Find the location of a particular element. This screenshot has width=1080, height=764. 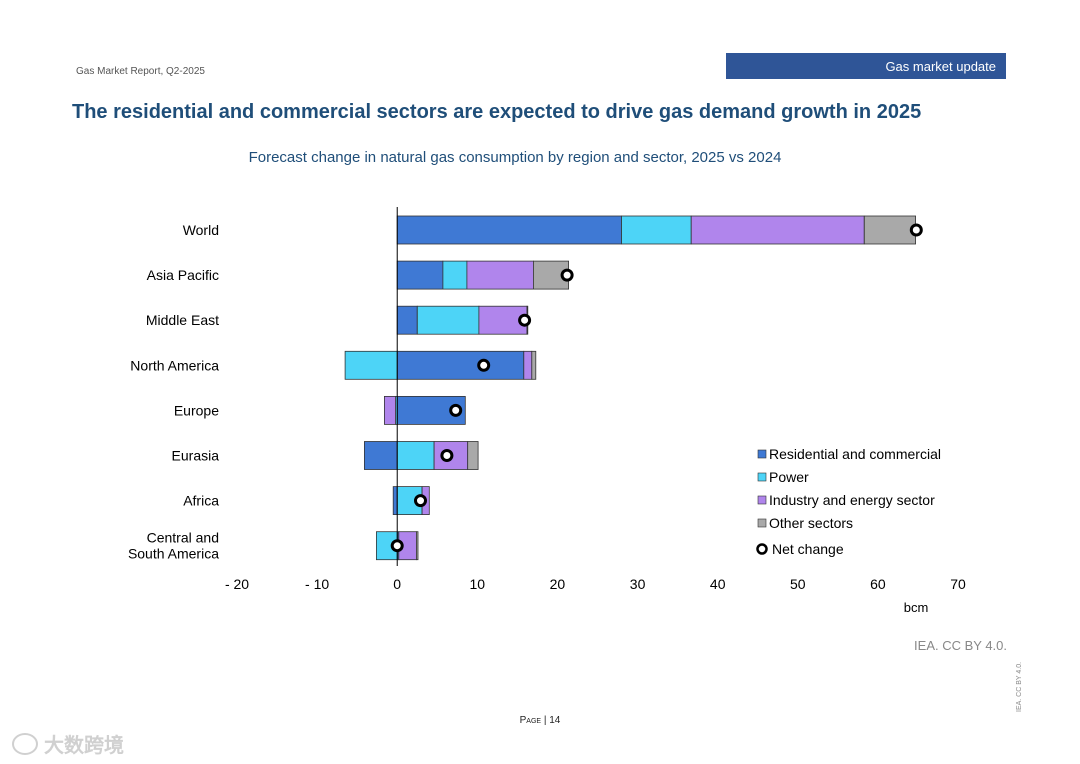

x-tick-label: - 10 is located at coordinates (317, 584).